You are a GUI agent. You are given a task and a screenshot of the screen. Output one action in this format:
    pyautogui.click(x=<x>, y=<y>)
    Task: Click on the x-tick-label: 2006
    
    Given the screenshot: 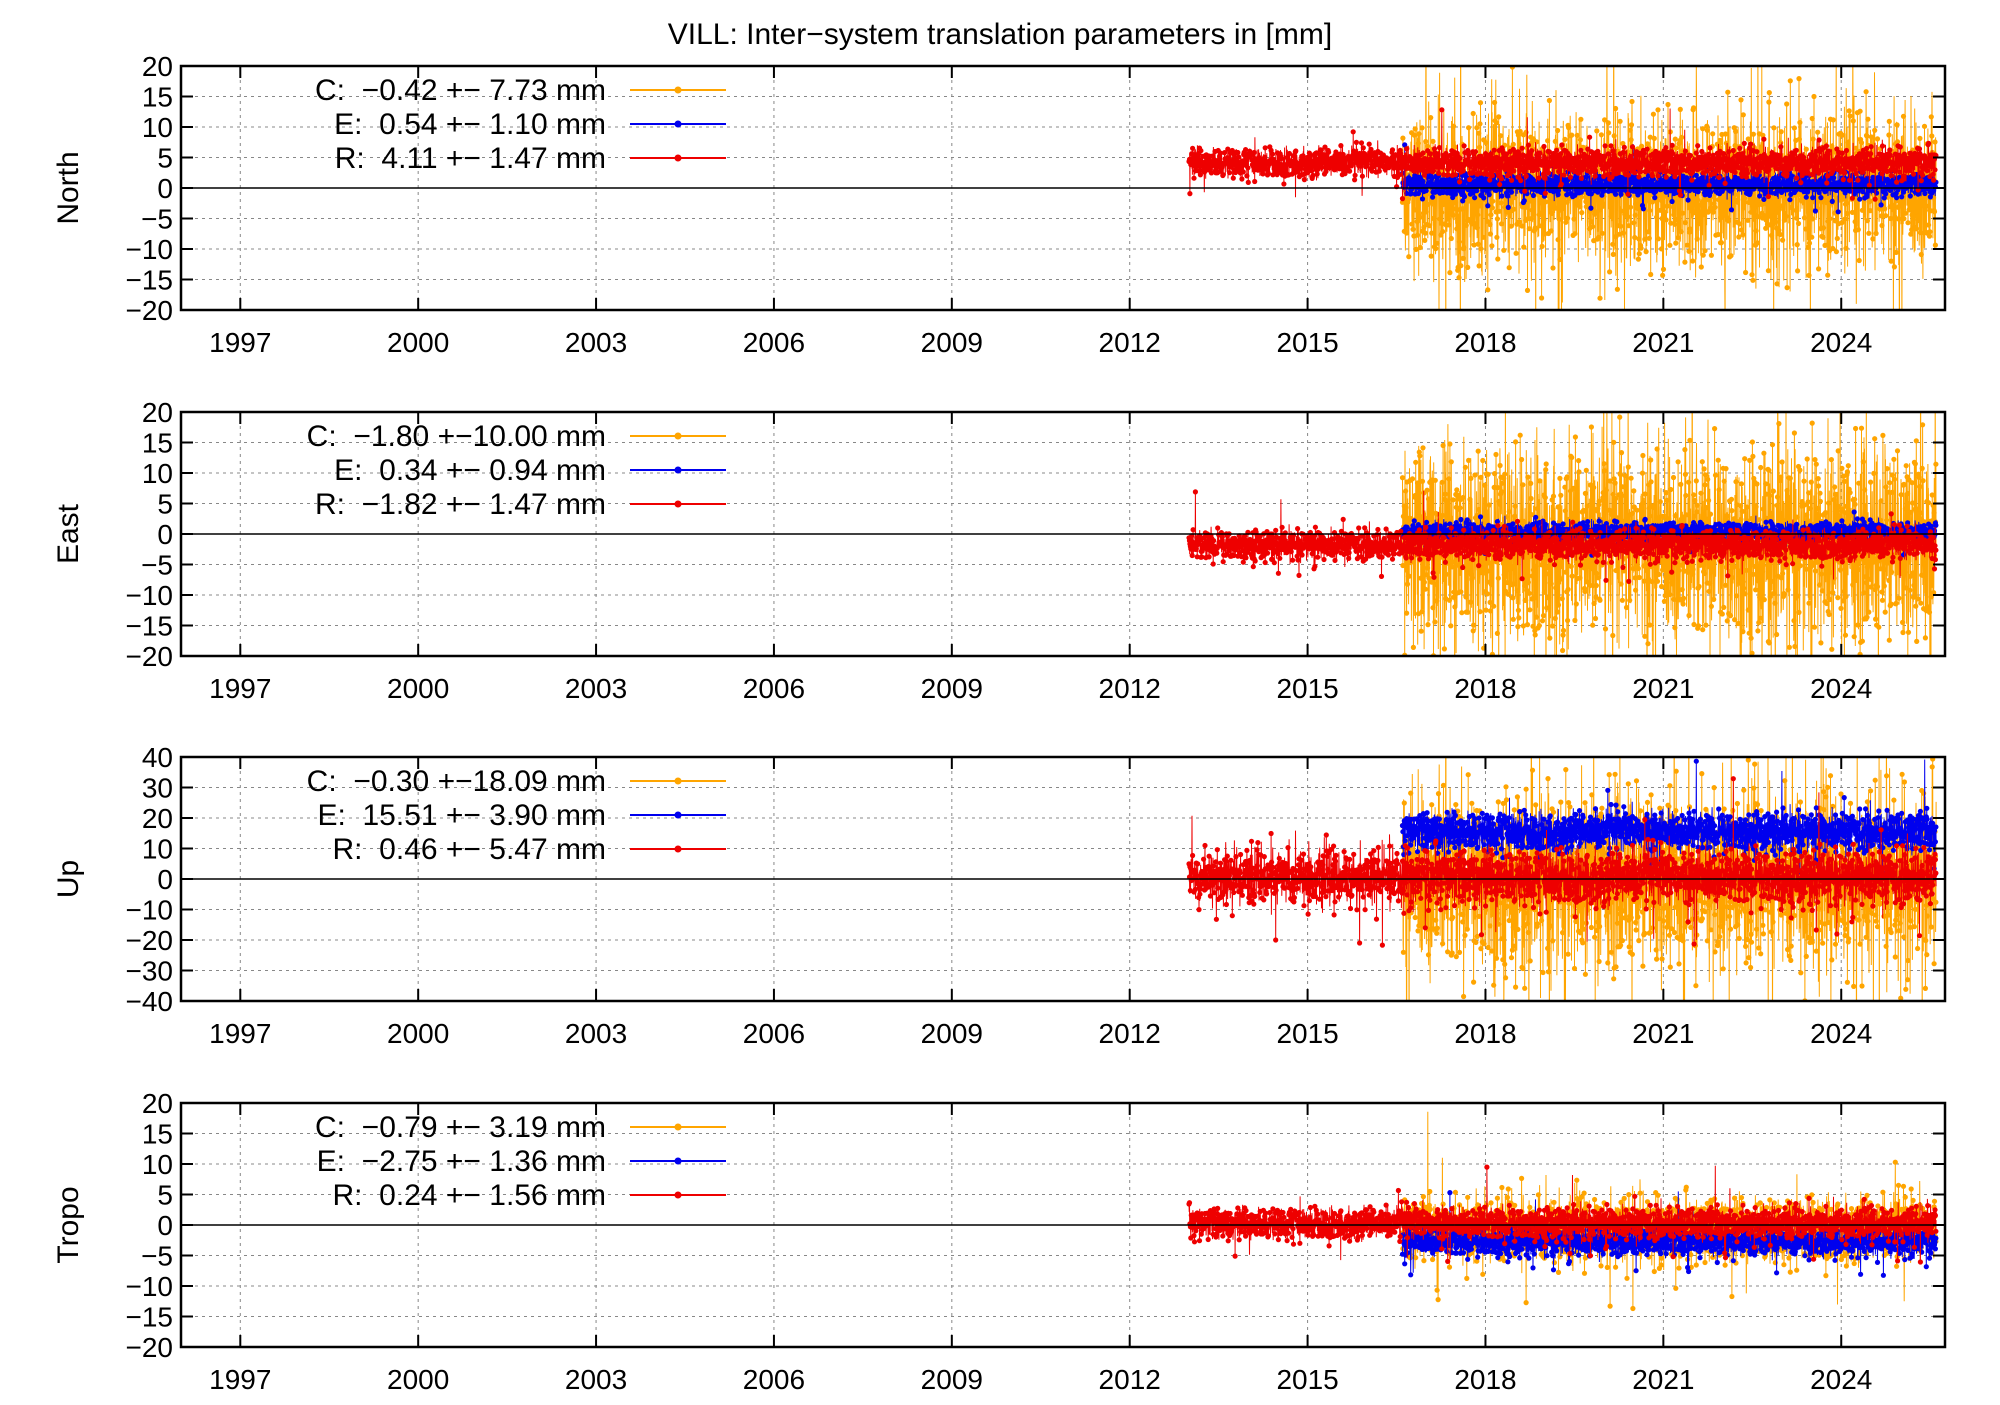 What is the action you would take?
    pyautogui.click(x=774, y=342)
    